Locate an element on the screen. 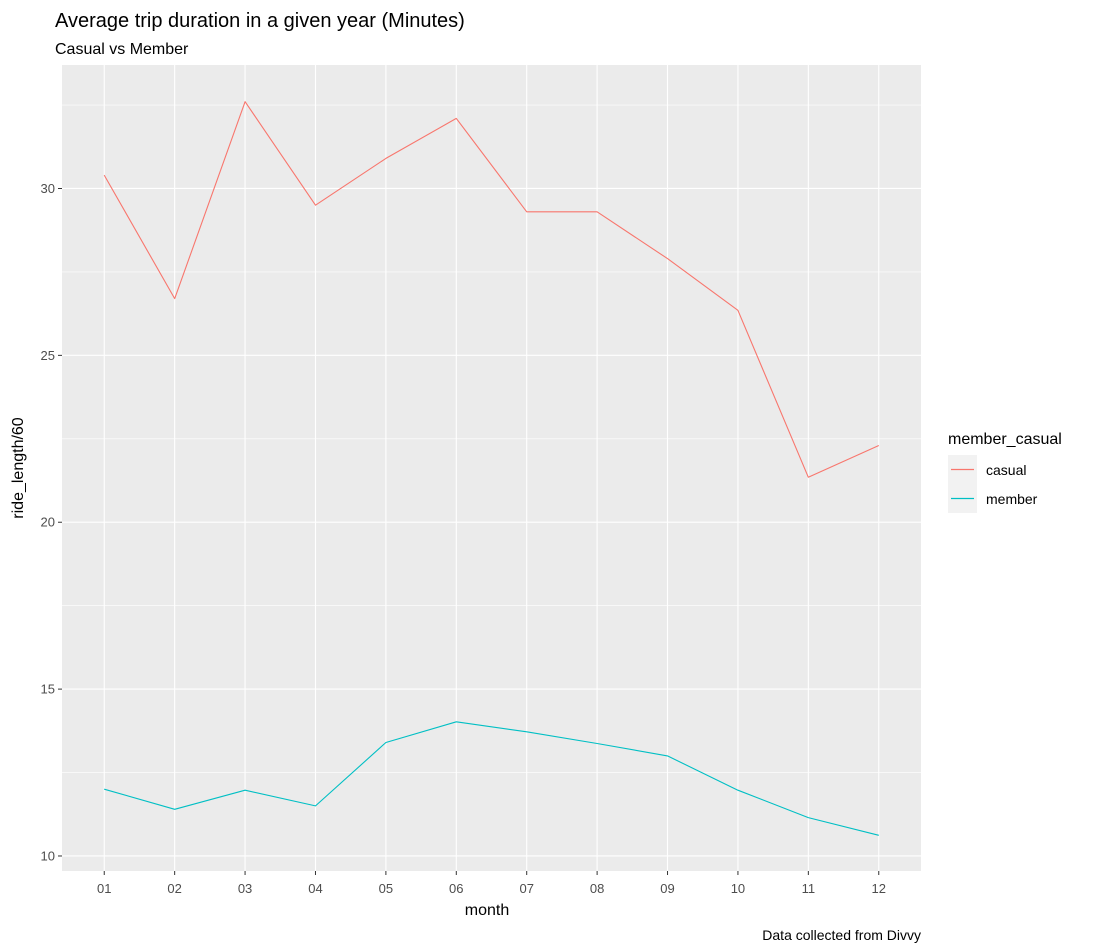 The image size is (1093, 952). legend: member_casual casual member is located at coordinates (1005, 472).